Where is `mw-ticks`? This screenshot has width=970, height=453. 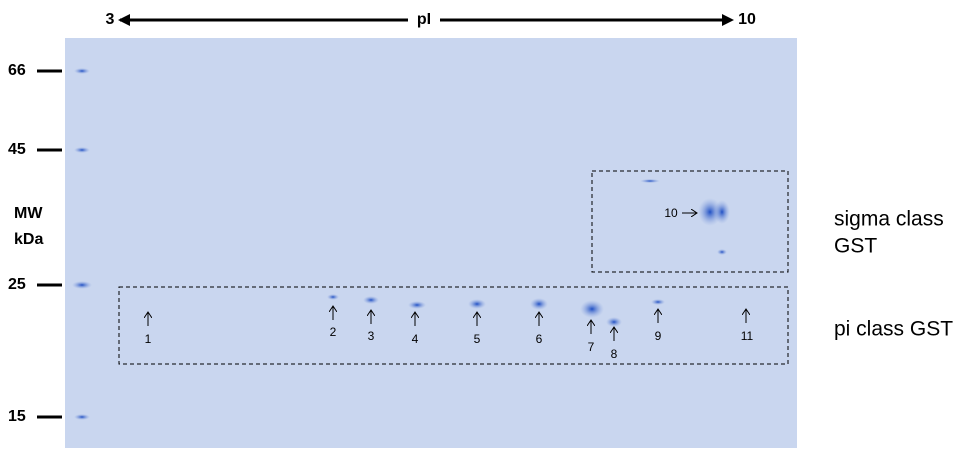 mw-ticks is located at coordinates (49, 244).